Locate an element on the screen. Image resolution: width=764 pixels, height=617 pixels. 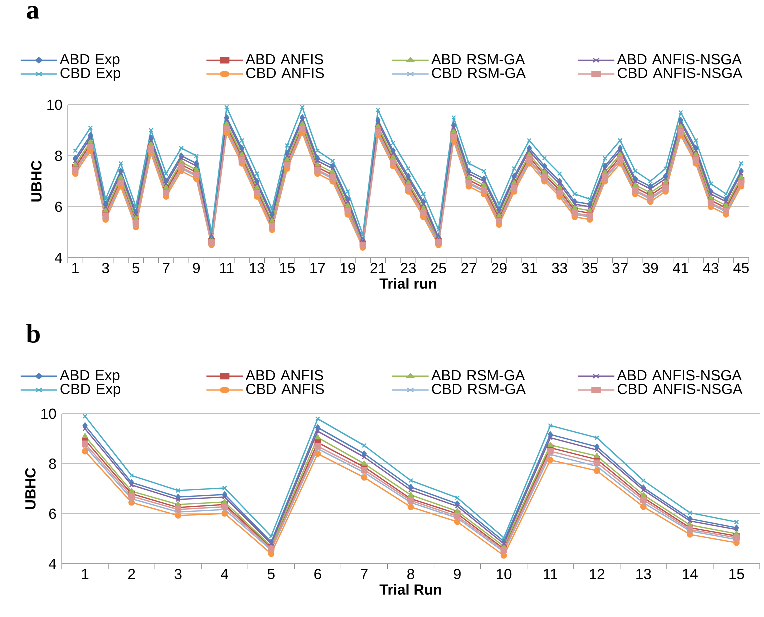
x-tick-label: 4 is located at coordinates (225, 574).